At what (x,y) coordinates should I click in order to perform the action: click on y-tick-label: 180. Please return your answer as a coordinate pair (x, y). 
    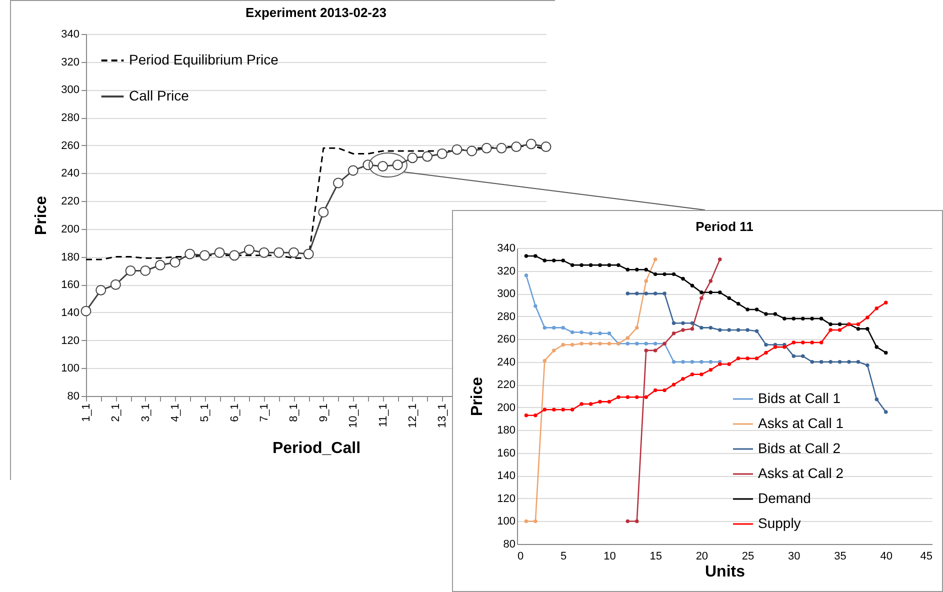
    Looking at the image, I should click on (506, 430).